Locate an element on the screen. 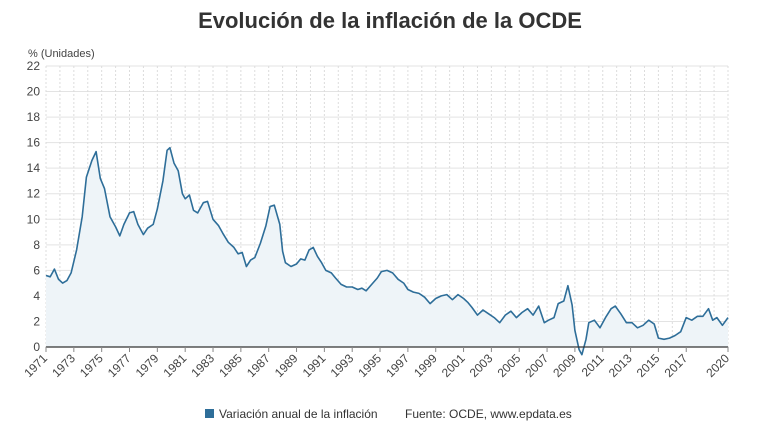 Image resolution: width=780 pixels, height=440 pixels. y-tick-label: 20 is located at coordinates (34, 92).